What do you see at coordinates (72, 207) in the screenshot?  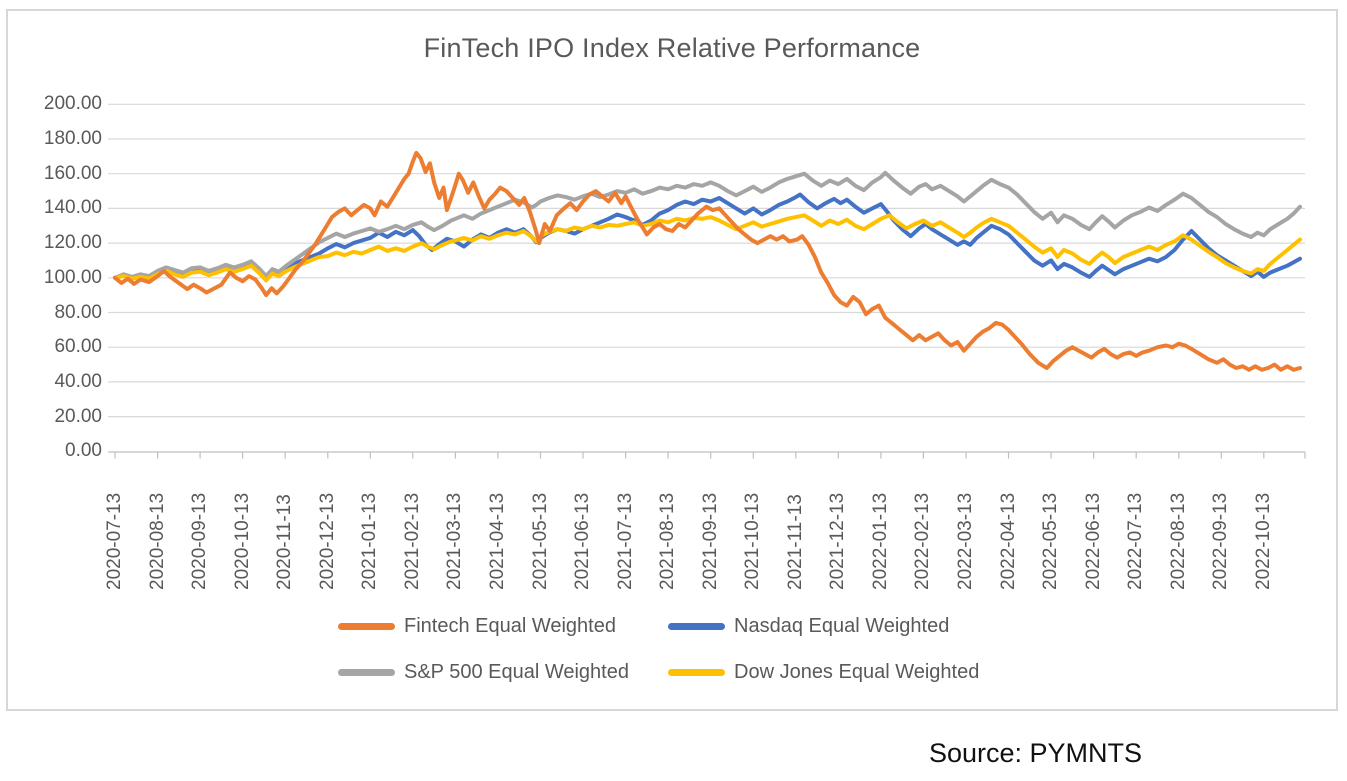 I see `y-axis-label: 140.00` at bounding box center [72, 207].